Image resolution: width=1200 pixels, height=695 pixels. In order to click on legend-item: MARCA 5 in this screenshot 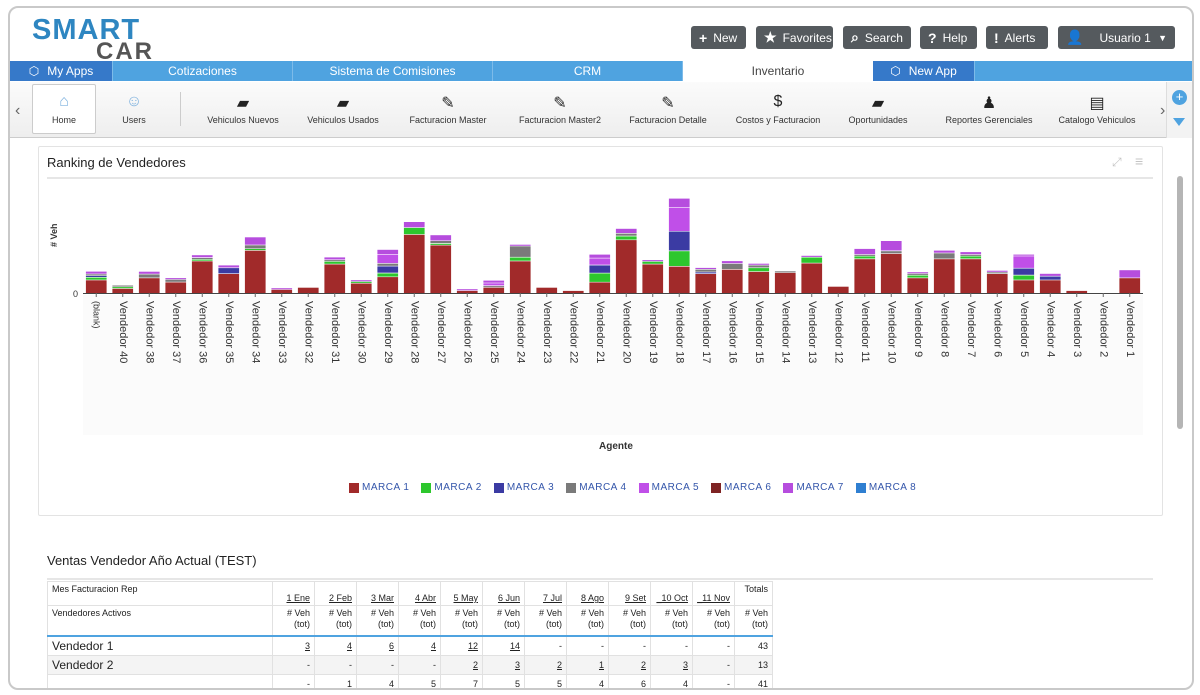, I will do `click(668, 487)`.